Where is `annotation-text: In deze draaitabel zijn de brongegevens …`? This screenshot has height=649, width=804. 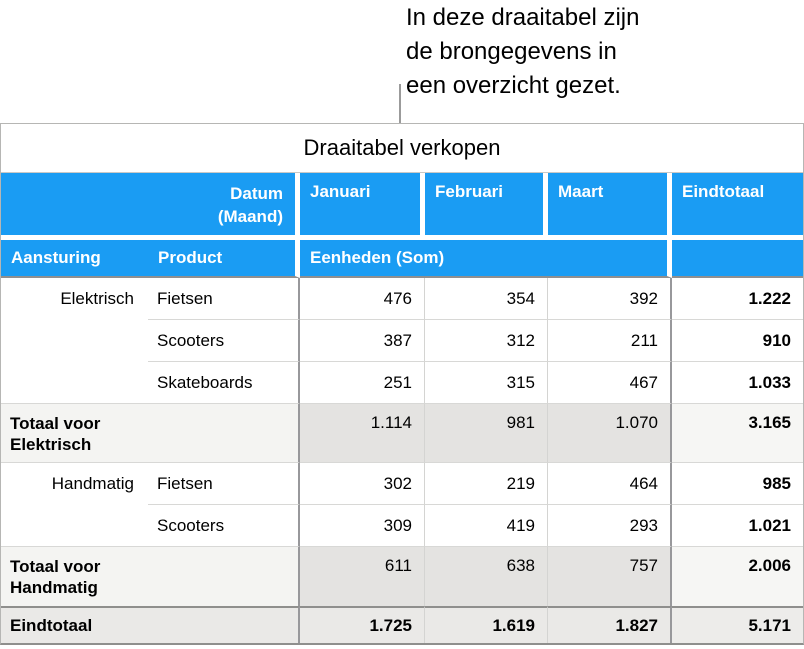
annotation-text: In deze draaitabel zijn de brongegevens … is located at coordinates (522, 52).